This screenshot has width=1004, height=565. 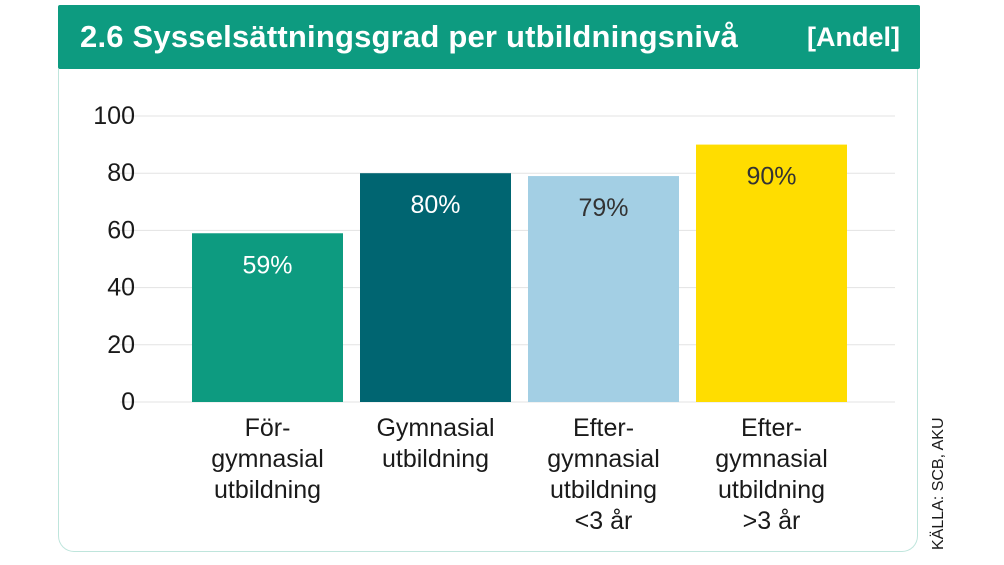 I want to click on unit-label: [Andel], so click(x=853, y=37).